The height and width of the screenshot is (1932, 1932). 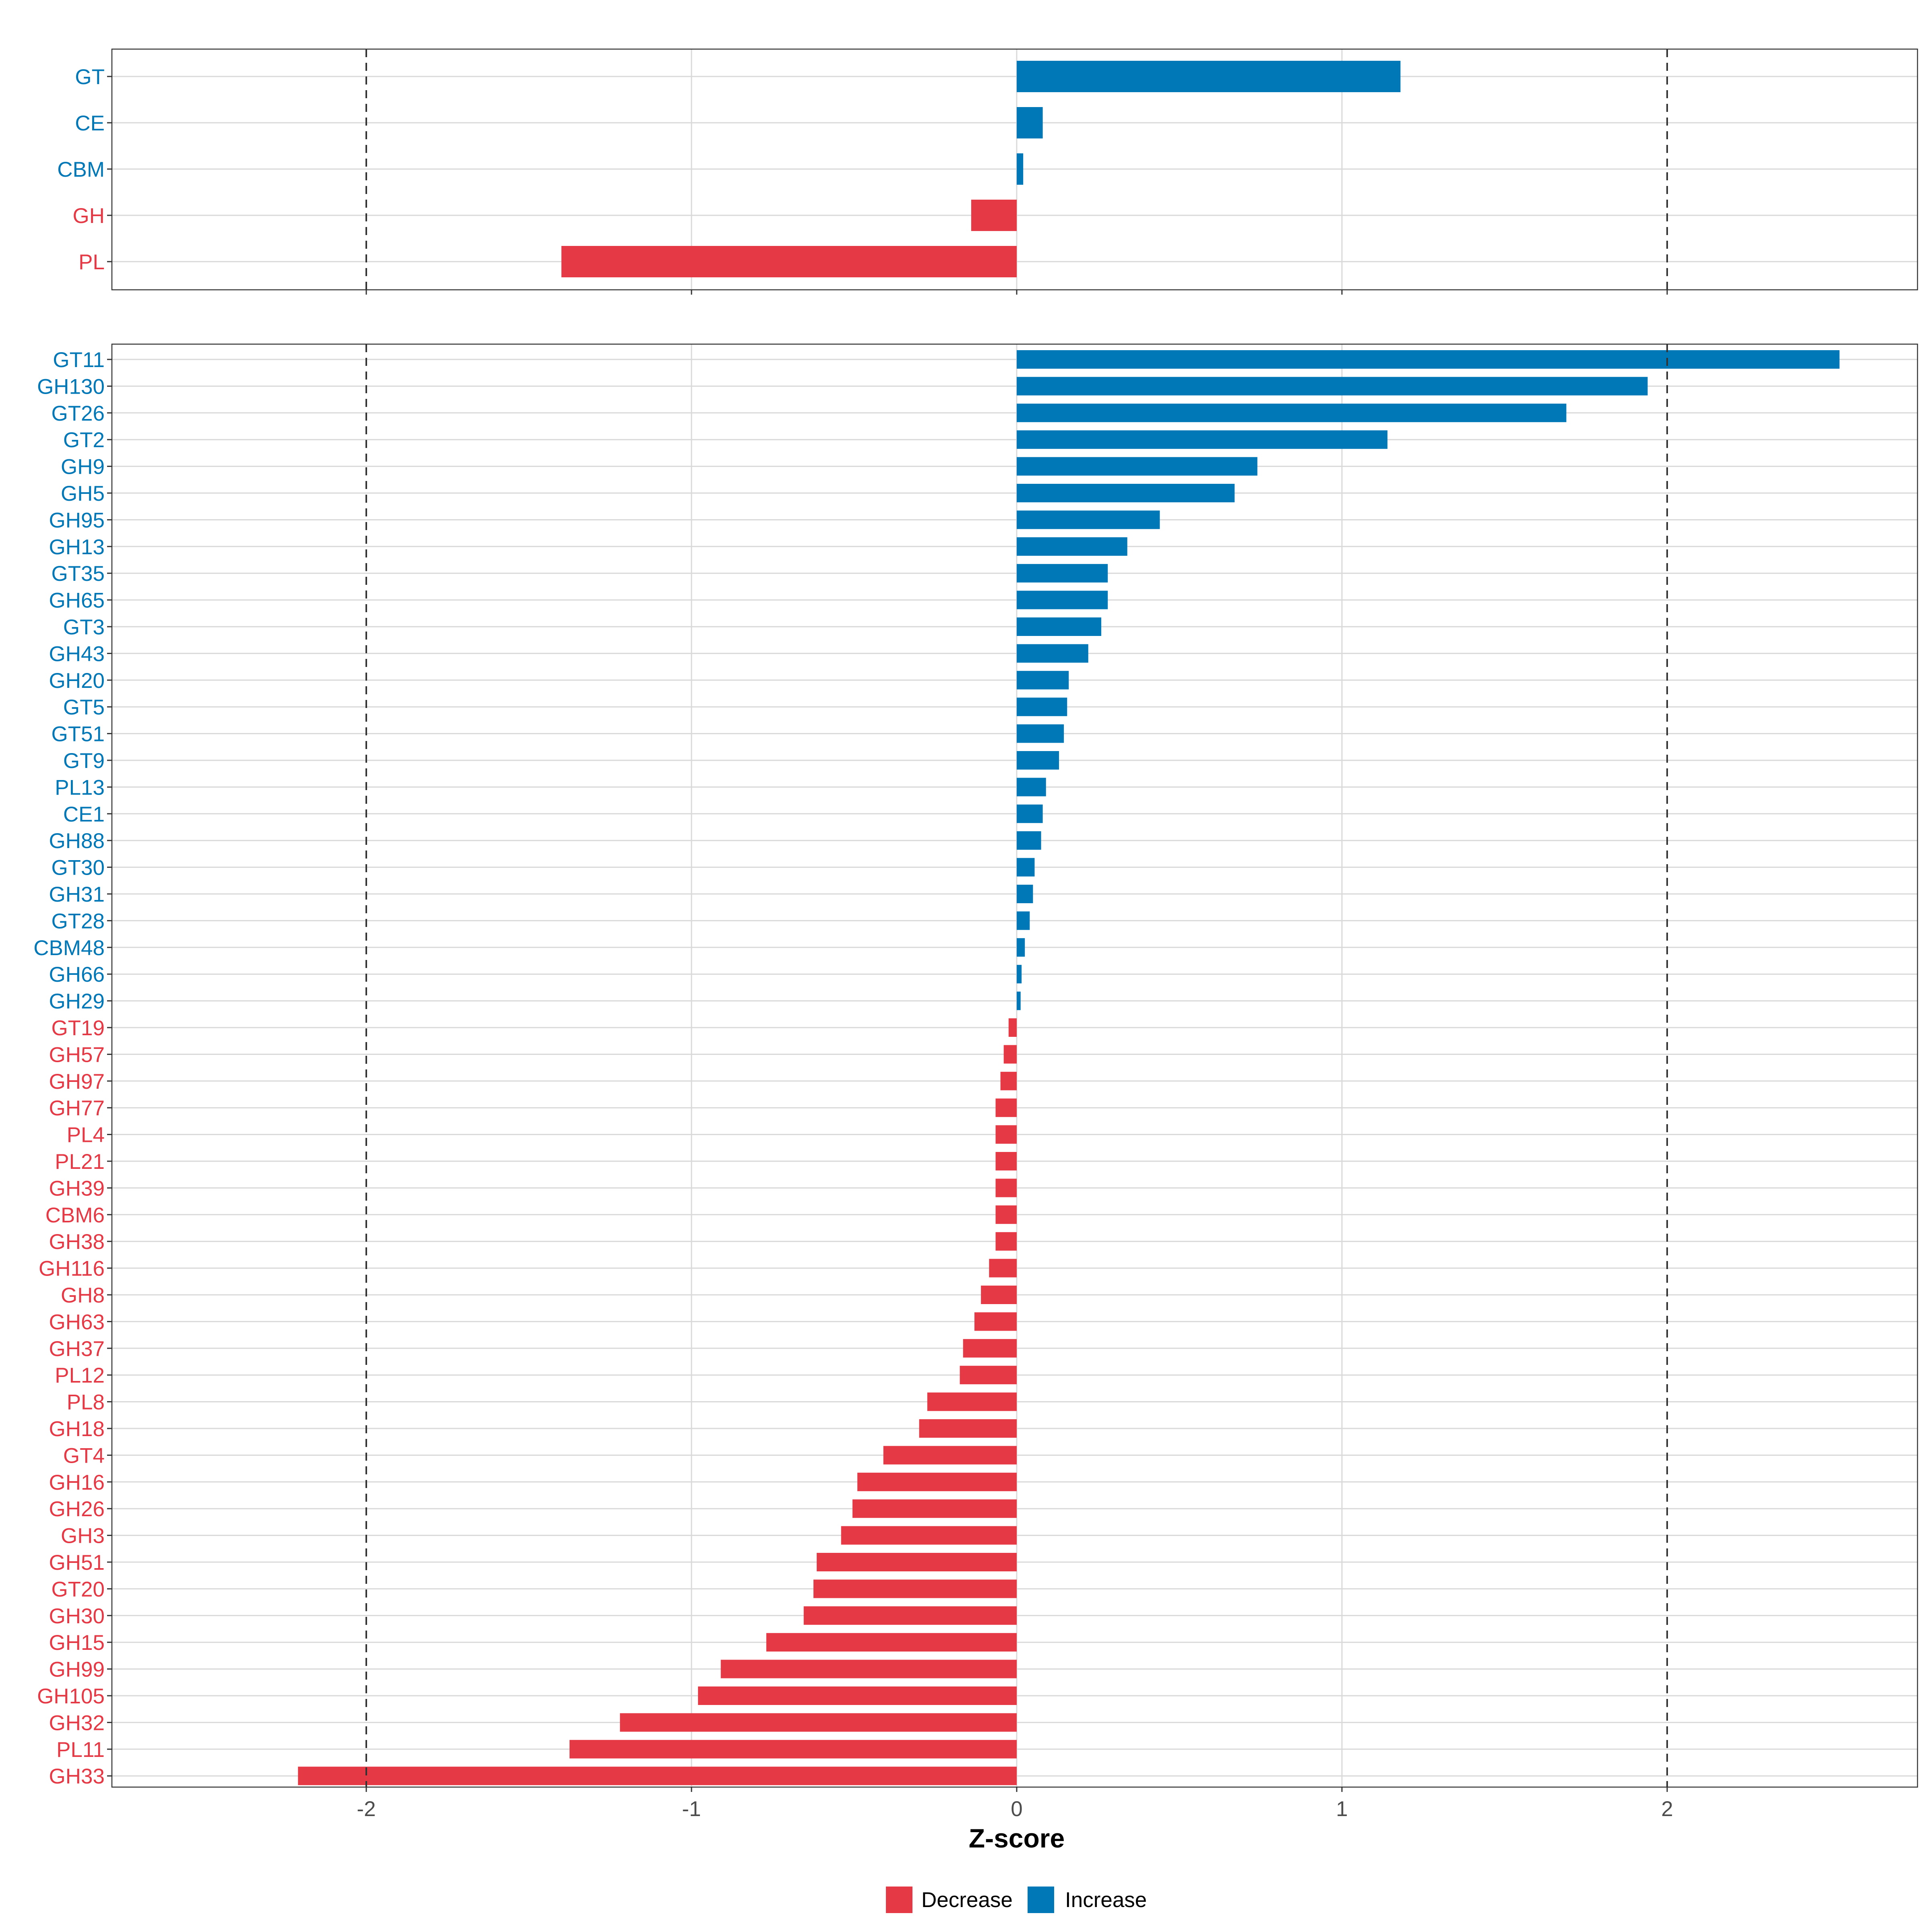 I want to click on subfamily-bar-gh33, so click(x=657, y=1776).